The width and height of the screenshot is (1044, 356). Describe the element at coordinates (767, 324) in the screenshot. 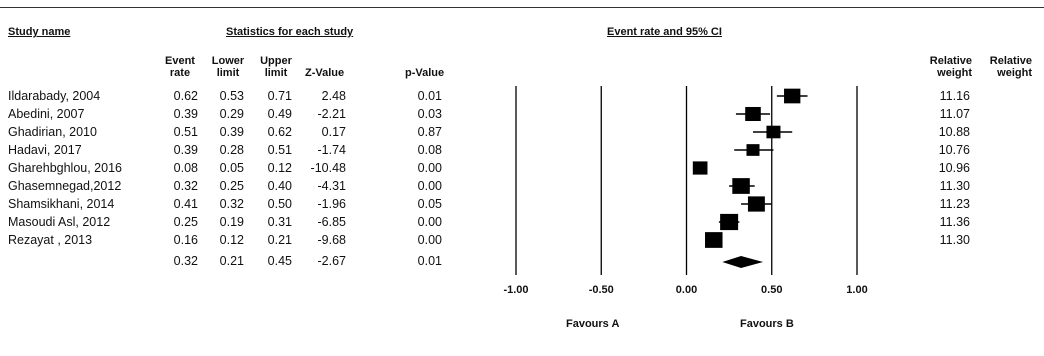

I see `favours-b-label: Favours B` at that location.